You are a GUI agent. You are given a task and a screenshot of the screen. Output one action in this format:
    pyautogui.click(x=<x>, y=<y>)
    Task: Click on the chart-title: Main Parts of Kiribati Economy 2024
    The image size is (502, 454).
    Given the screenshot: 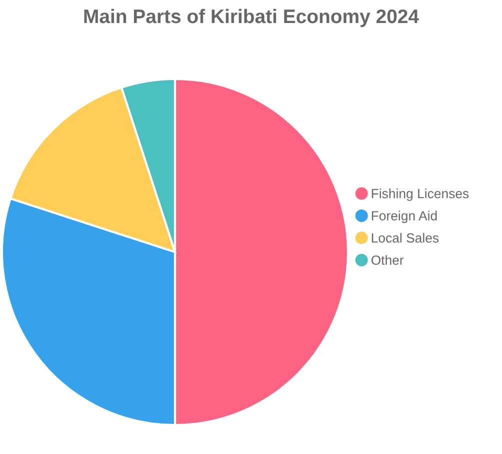 What is the action you would take?
    pyautogui.click(x=251, y=18)
    